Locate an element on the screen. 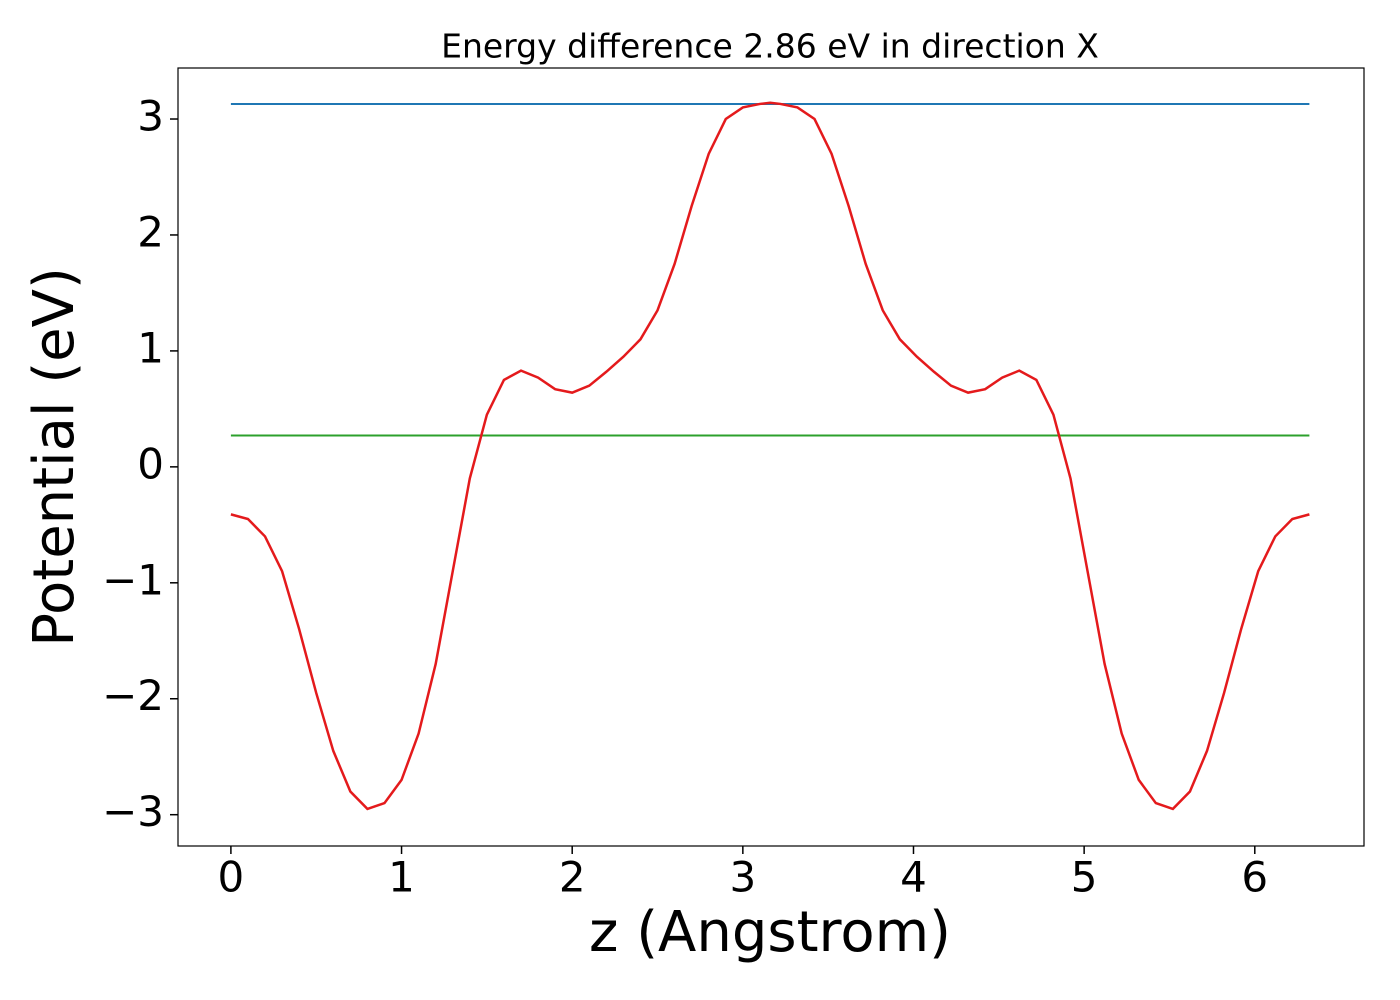 The height and width of the screenshot is (1000, 1400). x-tick-label: 6 is located at coordinates (1254, 877).